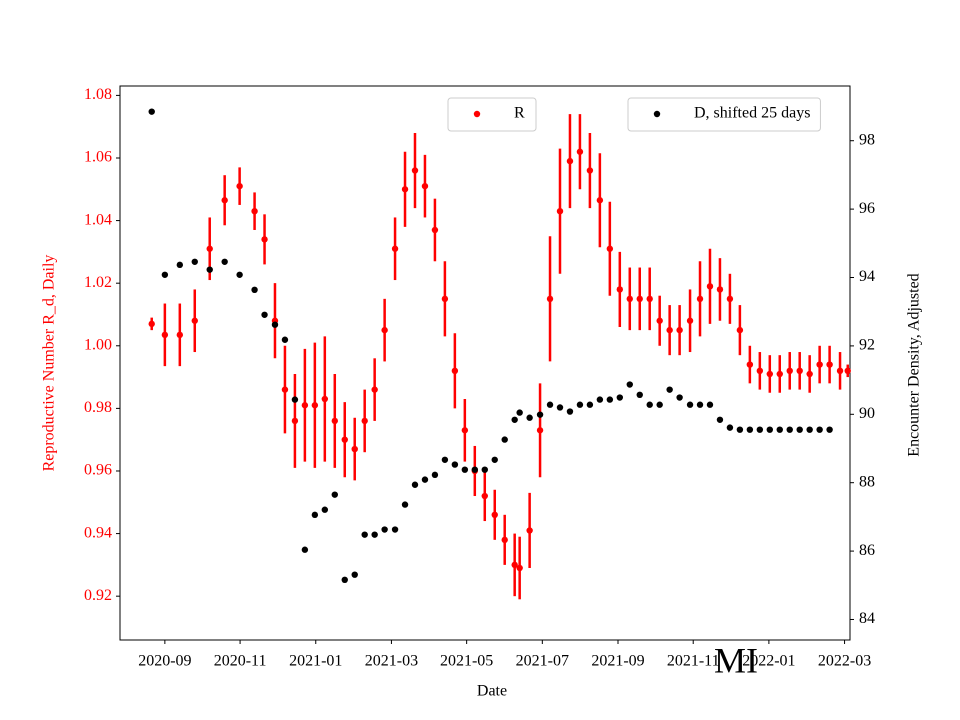 The width and height of the screenshot is (960, 720). What do you see at coordinates (98, 470) in the screenshot?
I see `y-tick-label: 0.96` at bounding box center [98, 470].